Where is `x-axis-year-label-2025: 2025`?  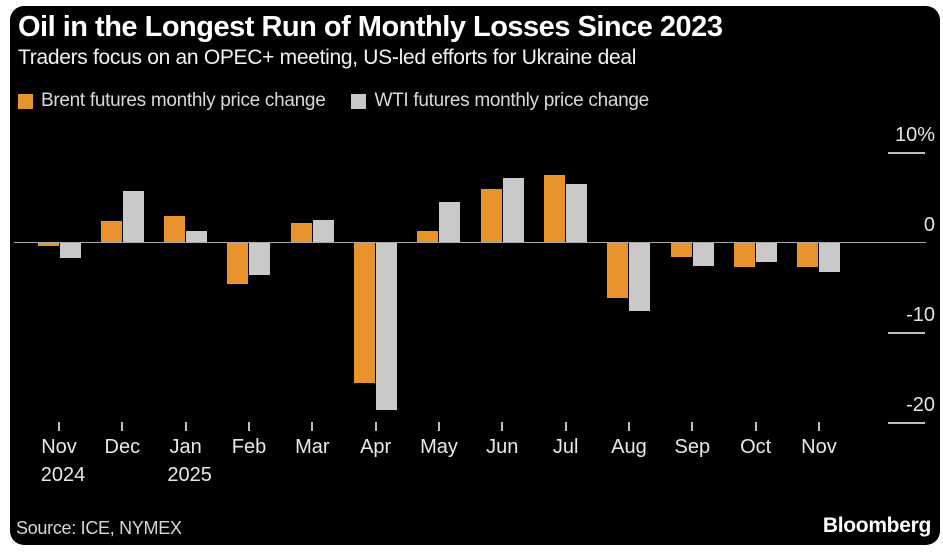
x-axis-year-label-2025: 2025 is located at coordinates (189, 475).